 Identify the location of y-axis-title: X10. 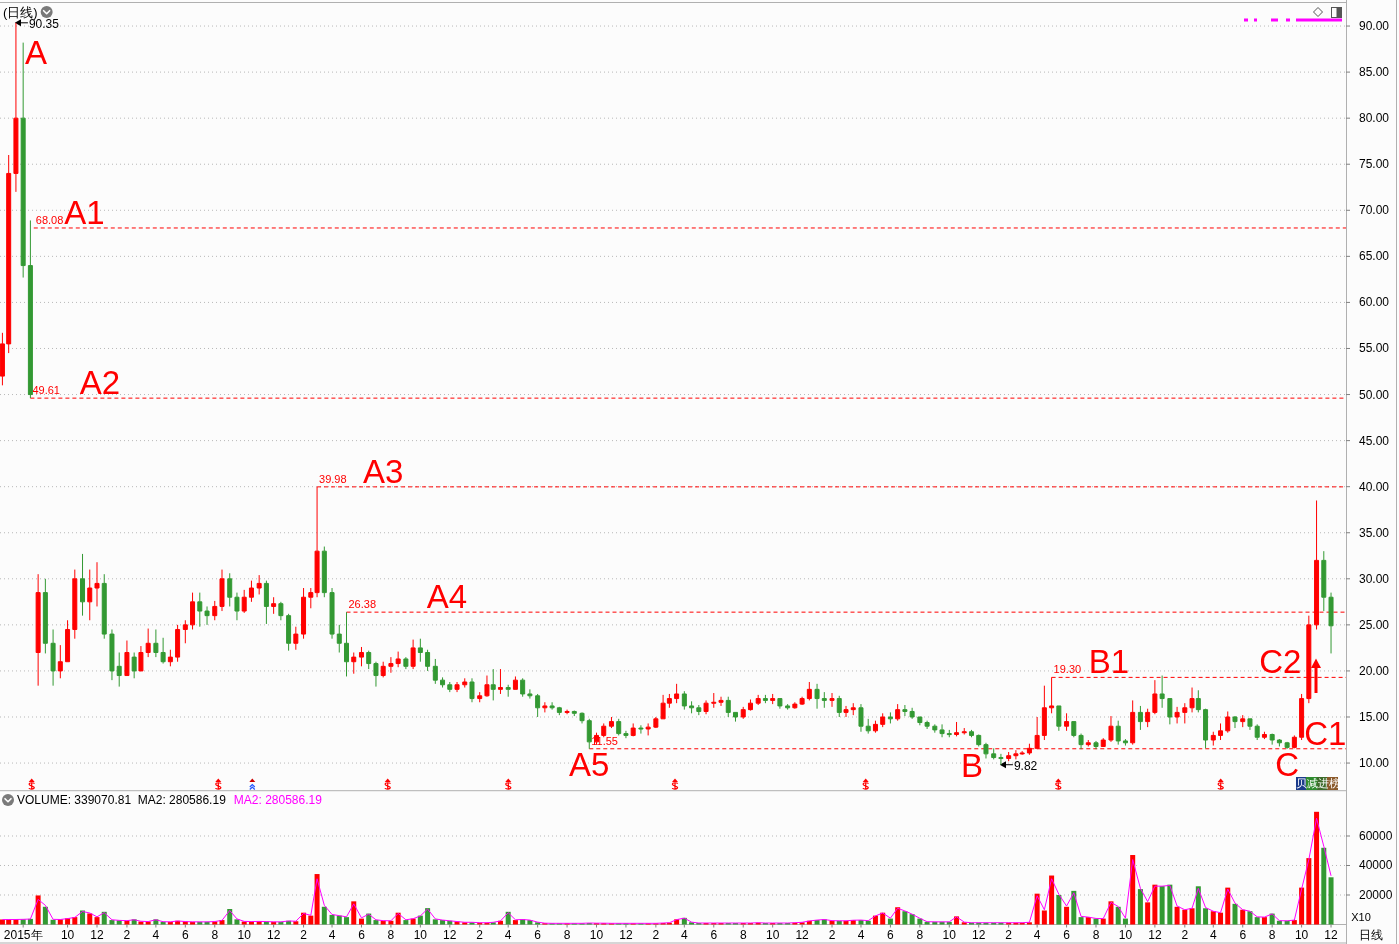
(1361, 917).